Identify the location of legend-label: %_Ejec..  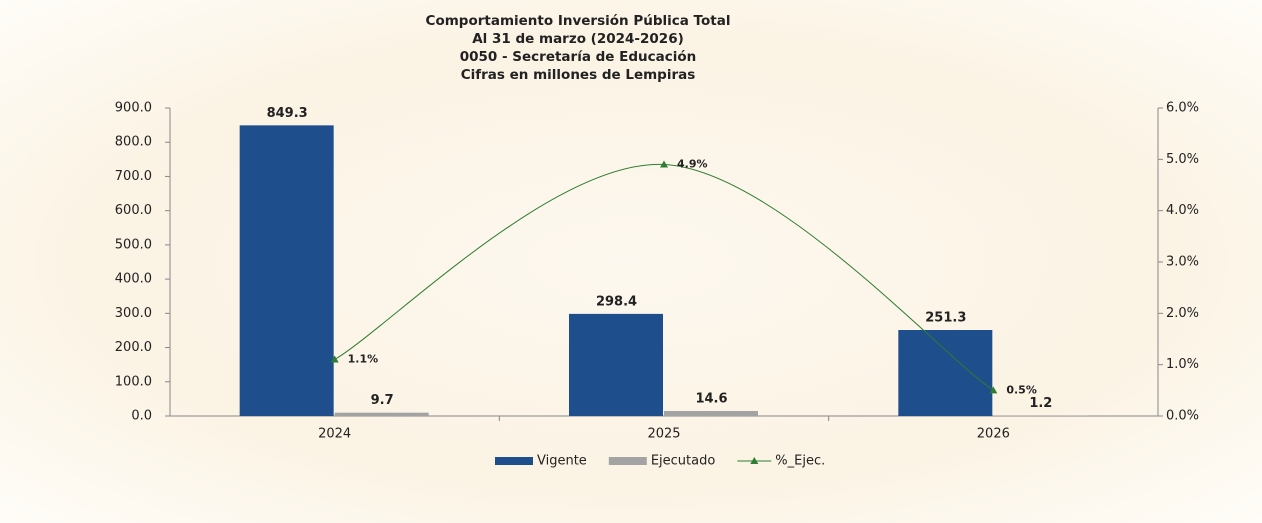
(800, 461).